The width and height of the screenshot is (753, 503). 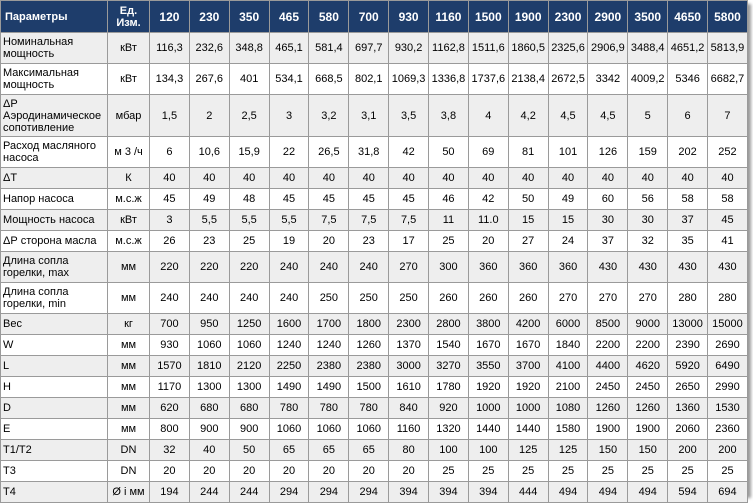 What do you see at coordinates (249, 408) in the screenshot?
I see `table-cell: 680` at bounding box center [249, 408].